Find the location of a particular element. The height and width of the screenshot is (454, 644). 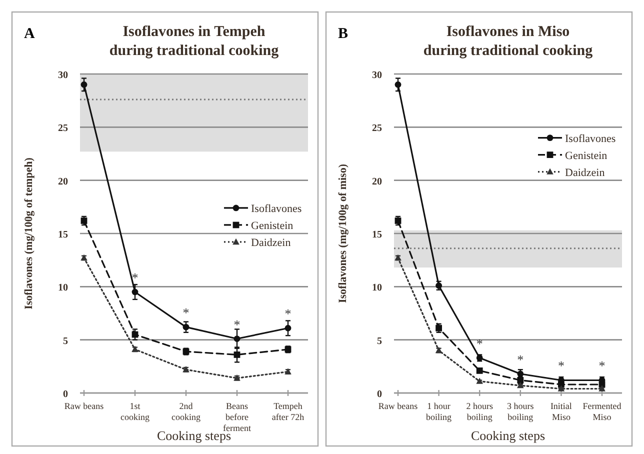

text: A is located at coordinates (29, 34).